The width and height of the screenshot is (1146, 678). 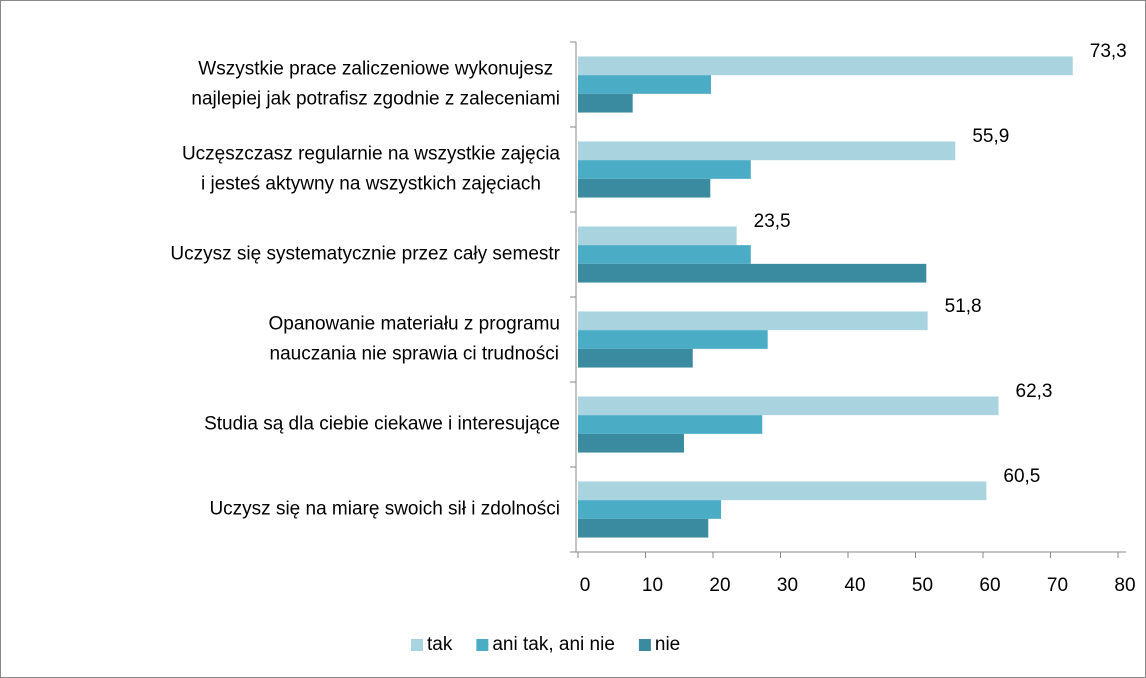 I want to click on x-tick-label: 70, so click(x=1057, y=585).